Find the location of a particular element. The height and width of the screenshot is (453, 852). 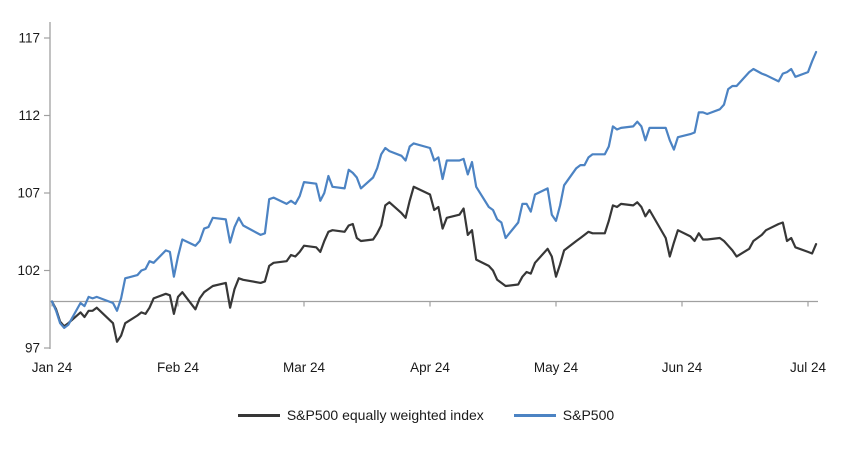

x-axis-label: Jul 24 is located at coordinates (808, 367).